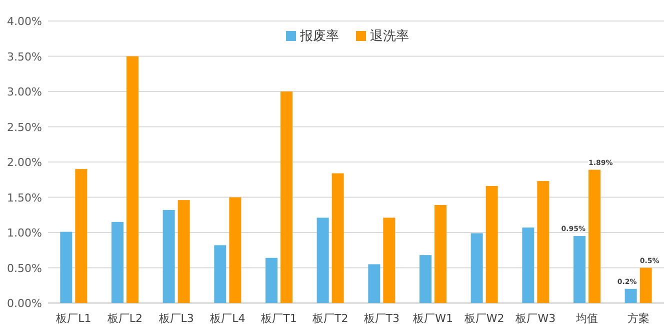 The width and height of the screenshot is (672, 328). What do you see at coordinates (24, 197) in the screenshot?
I see `y-tick-label: 1.50%` at bounding box center [24, 197].